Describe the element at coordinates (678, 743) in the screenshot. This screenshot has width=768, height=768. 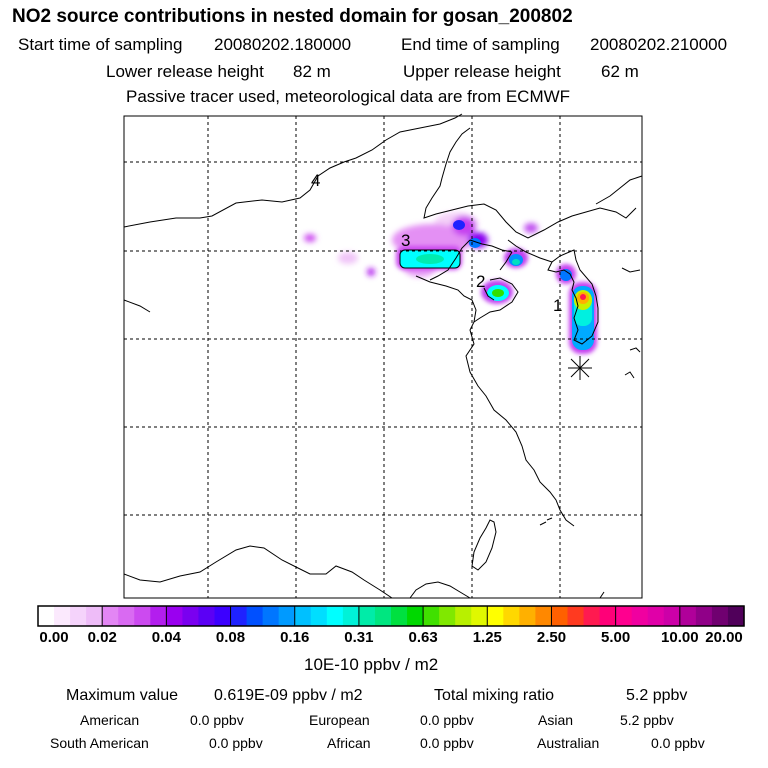
I see `region-australian-value: 0.0 ppbv` at that location.